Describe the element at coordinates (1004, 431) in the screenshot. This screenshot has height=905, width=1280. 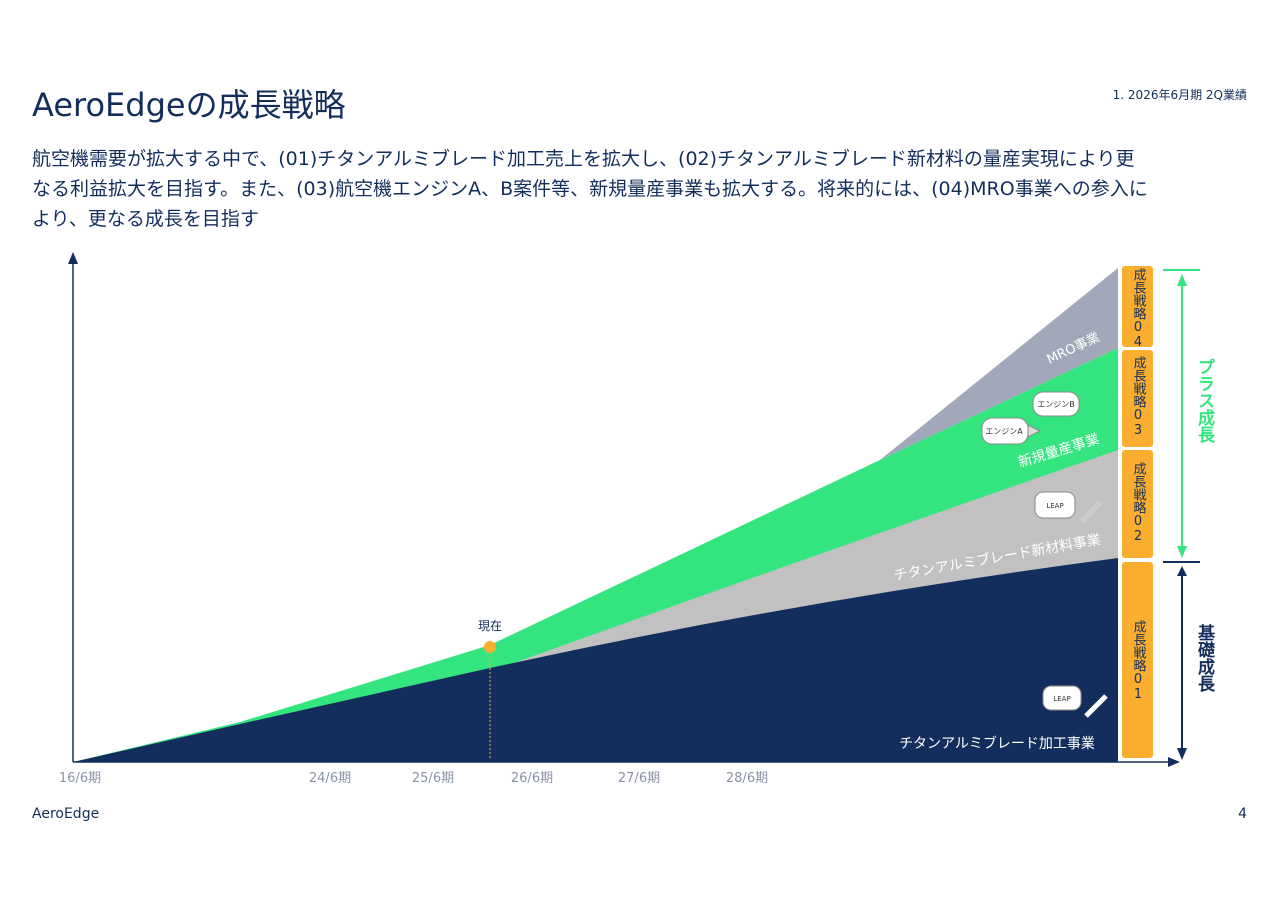
I see `engine-label: エンジンA` at that location.